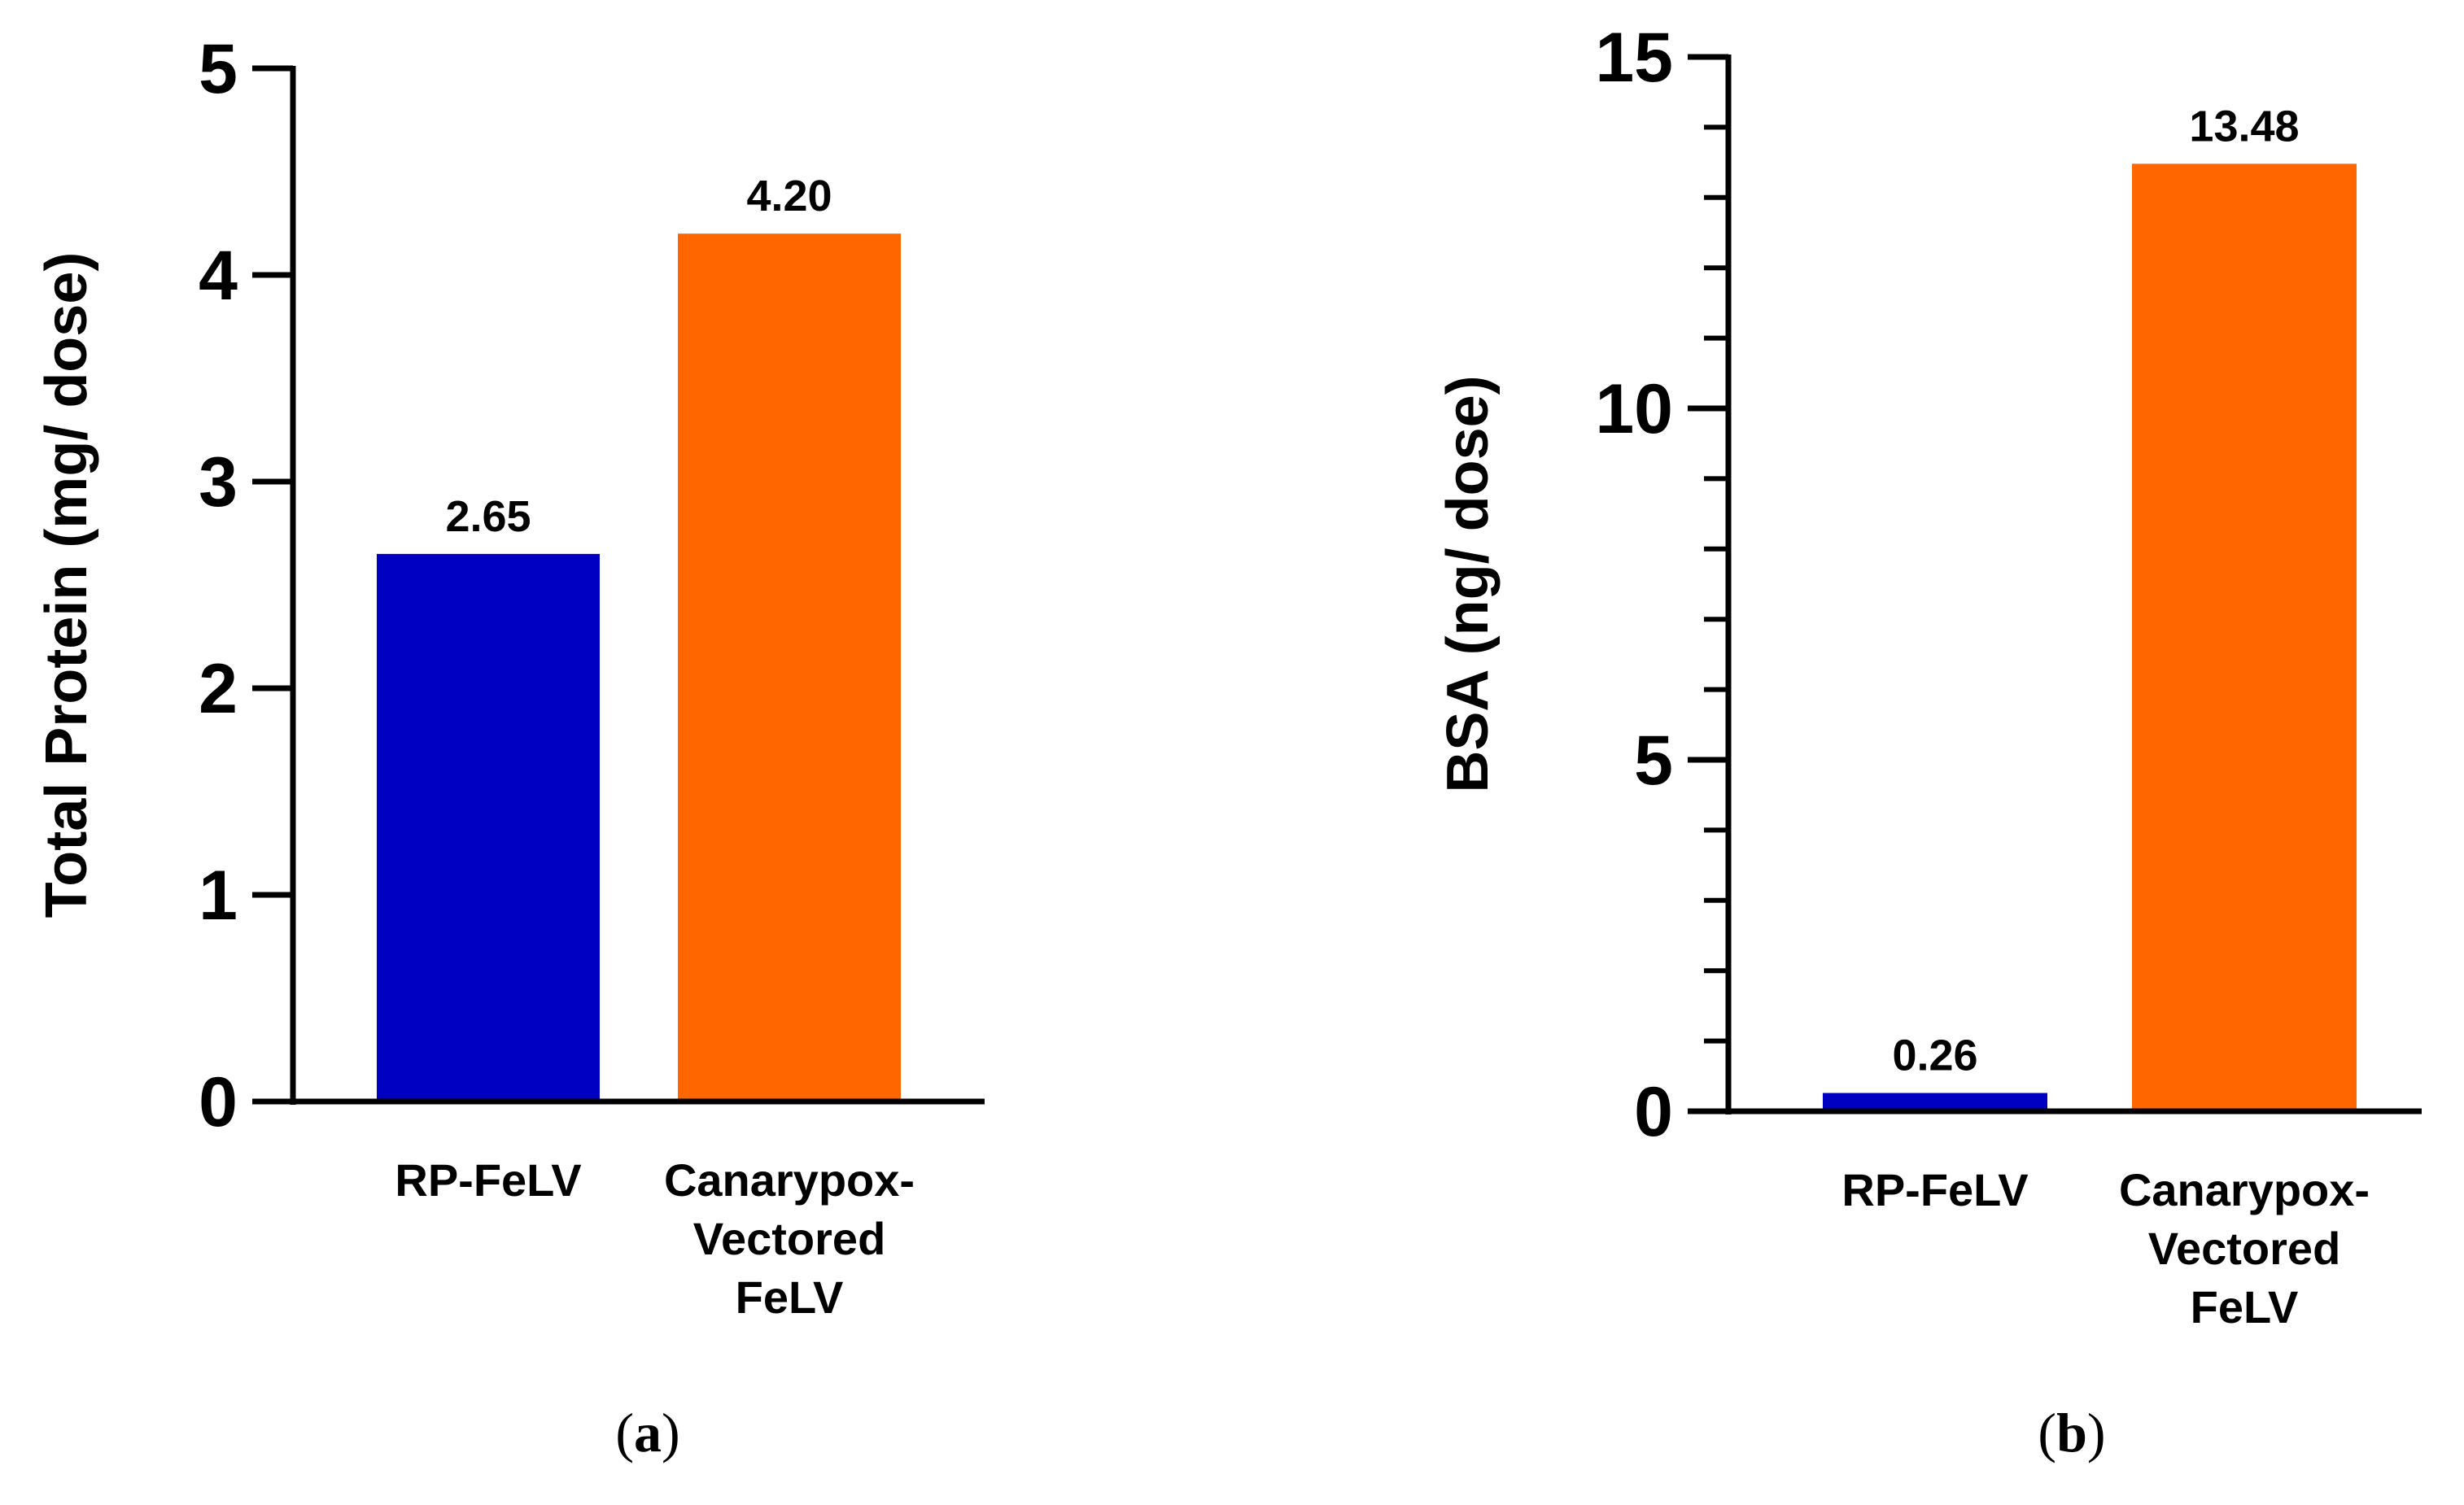 This screenshot has height=1505, width=2464. What do you see at coordinates (218, 482) in the screenshot?
I see `y-tick-label: 3` at bounding box center [218, 482].